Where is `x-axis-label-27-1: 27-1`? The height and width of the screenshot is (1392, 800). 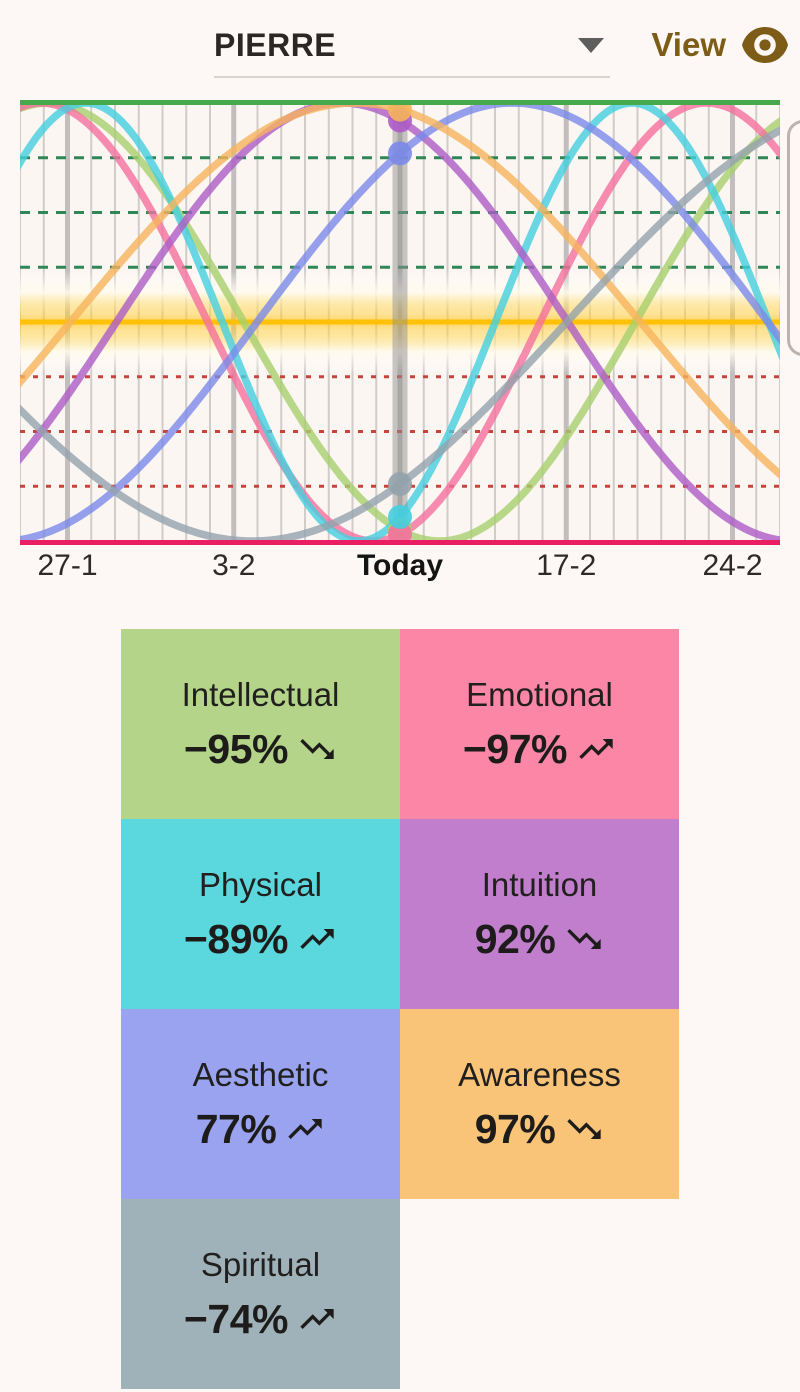 x-axis-label-27-1: 27-1 is located at coordinates (67, 565).